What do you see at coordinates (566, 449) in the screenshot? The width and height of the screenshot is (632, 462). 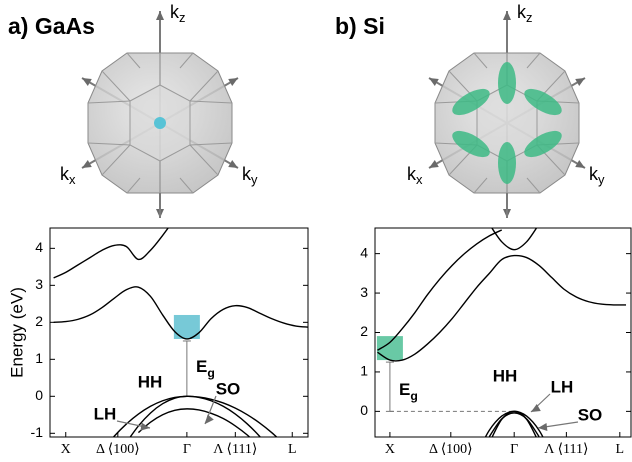 I see `x-tick-label: Λ ⟨111⟩` at bounding box center [566, 449].